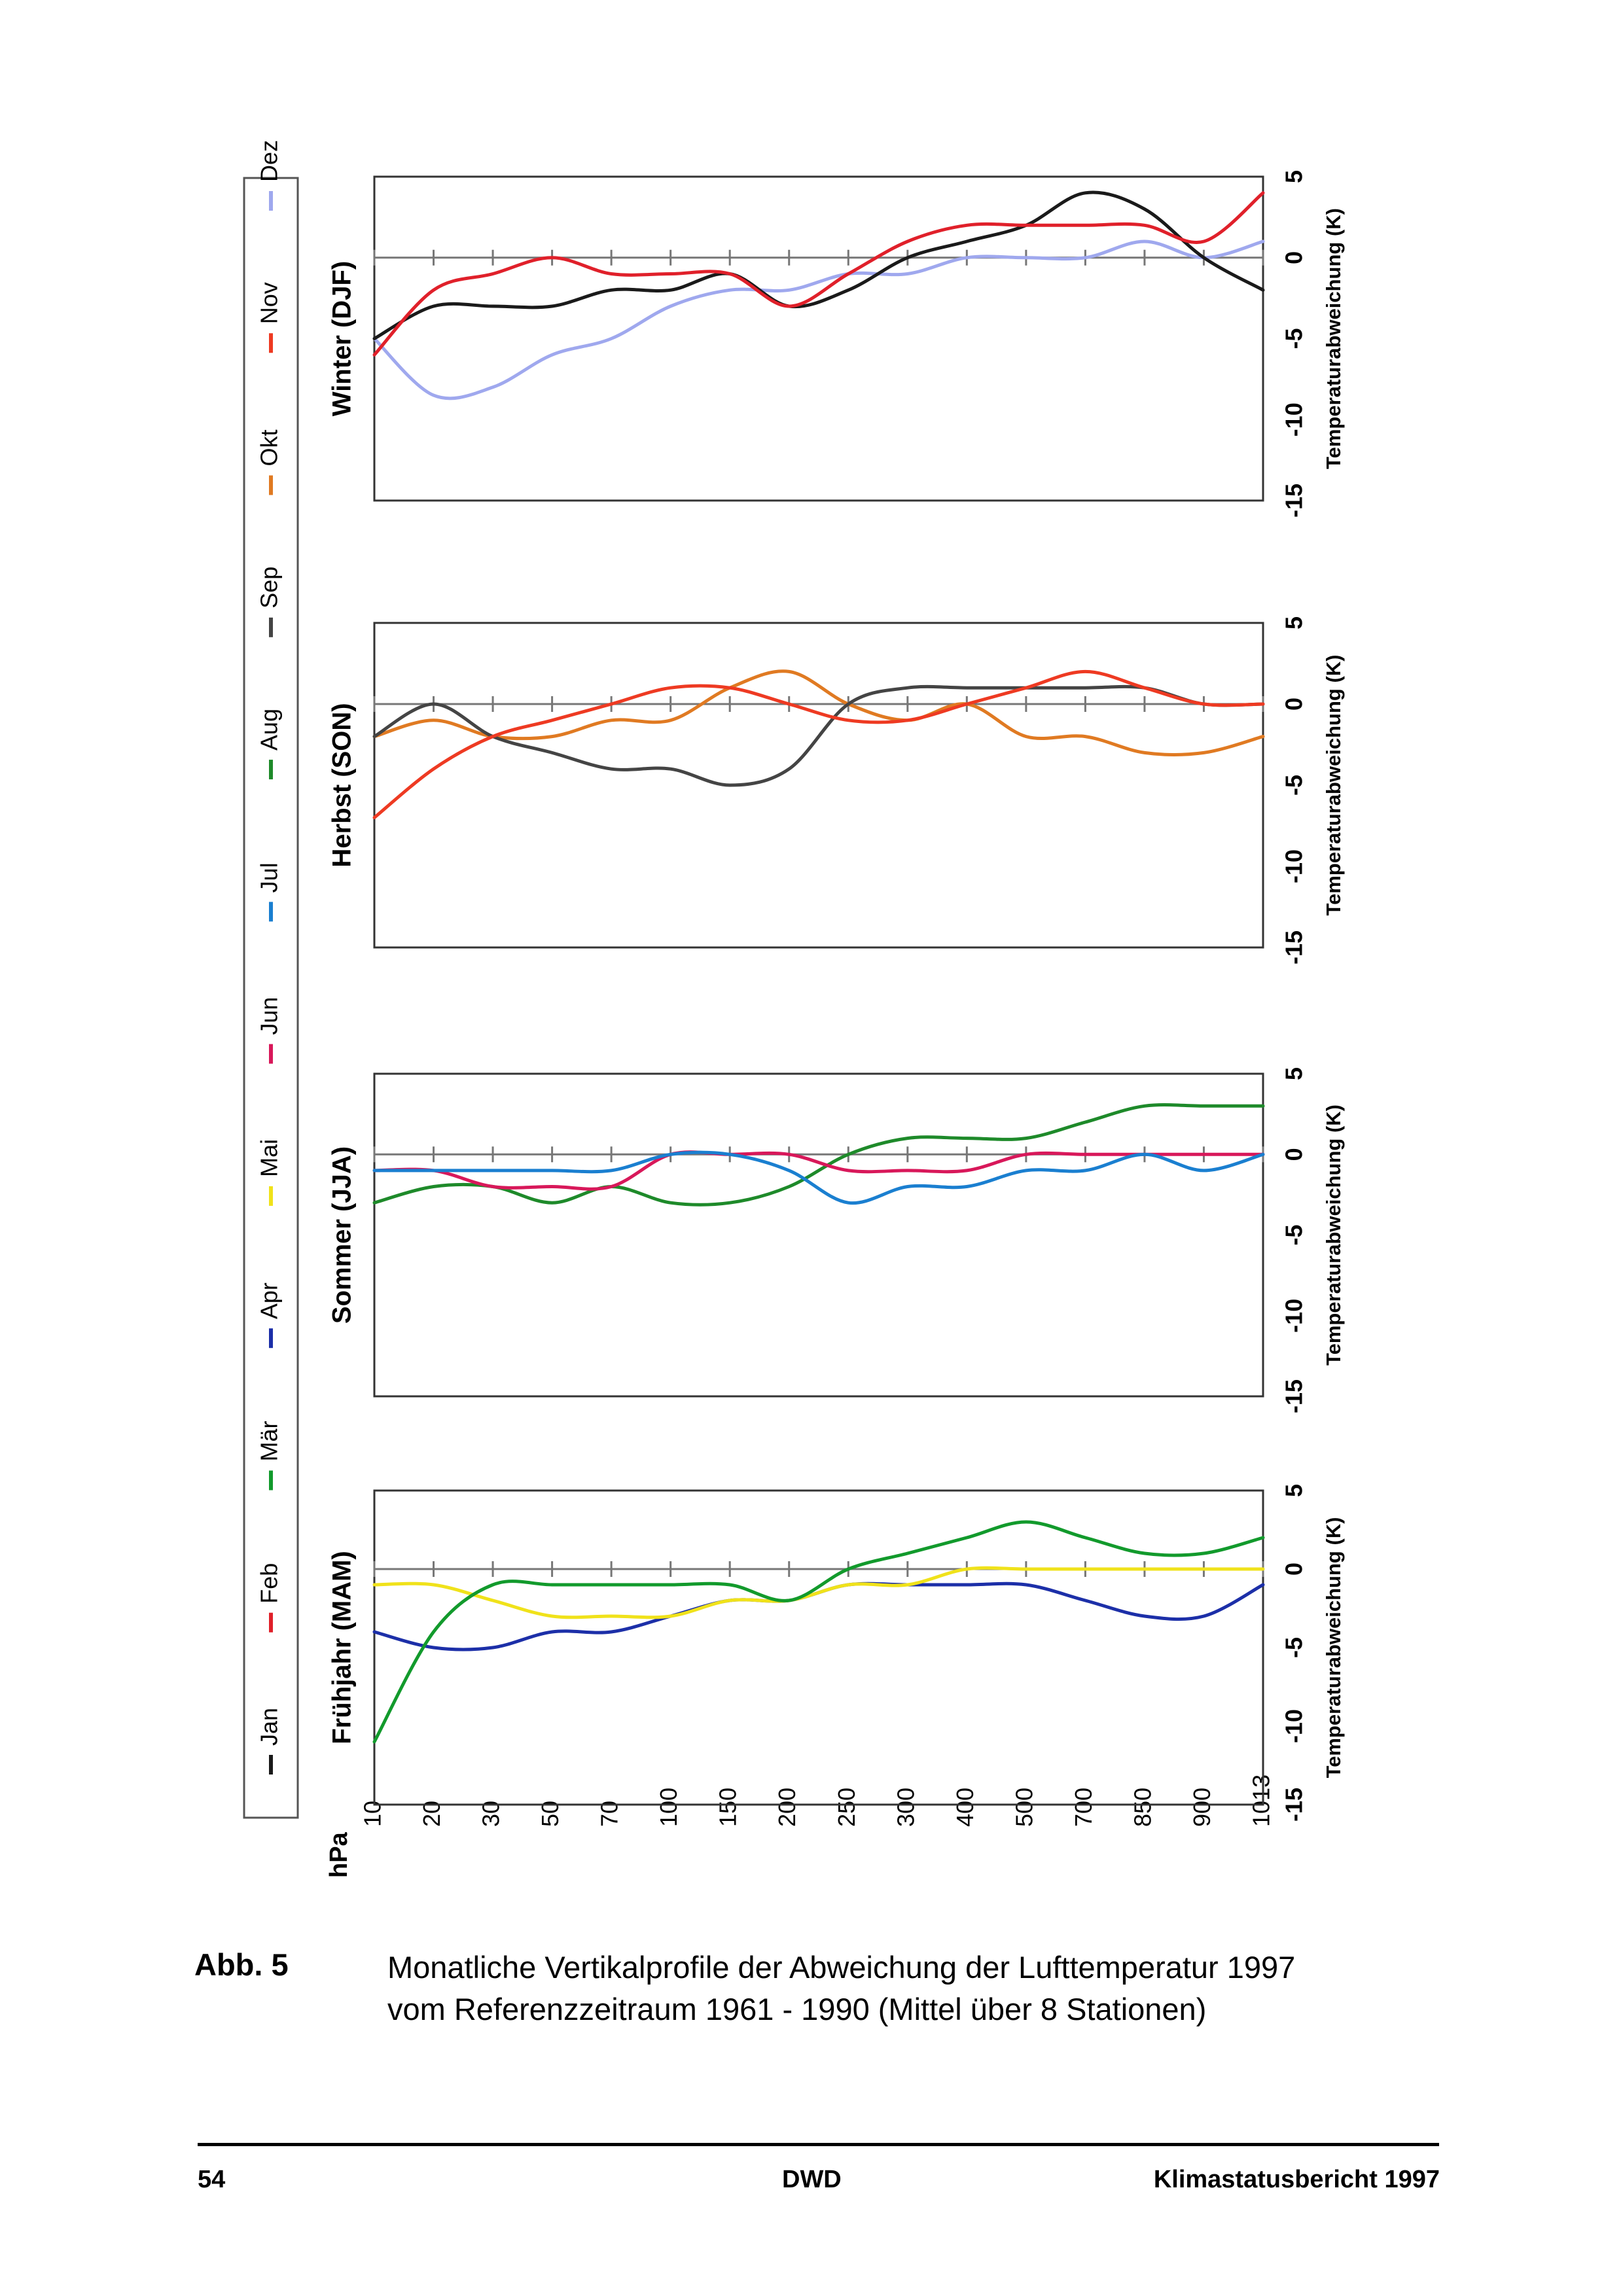 Image resolution: width=1623 pixels, height=2296 pixels. I want to click on legend-box, so click(271, 998).